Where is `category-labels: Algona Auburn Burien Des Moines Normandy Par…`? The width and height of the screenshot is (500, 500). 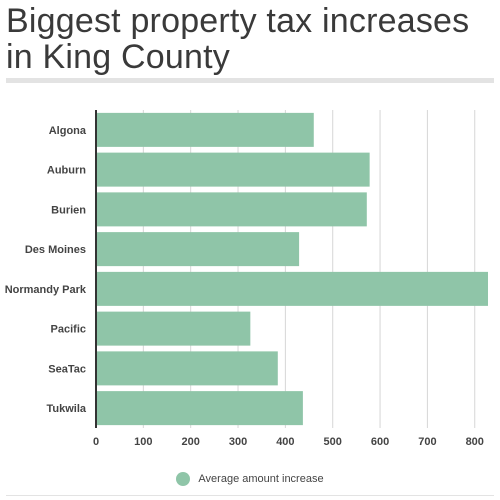 category-labels: Algona Auburn Burien Des Moines Normandy Par… is located at coordinates (46, 270).